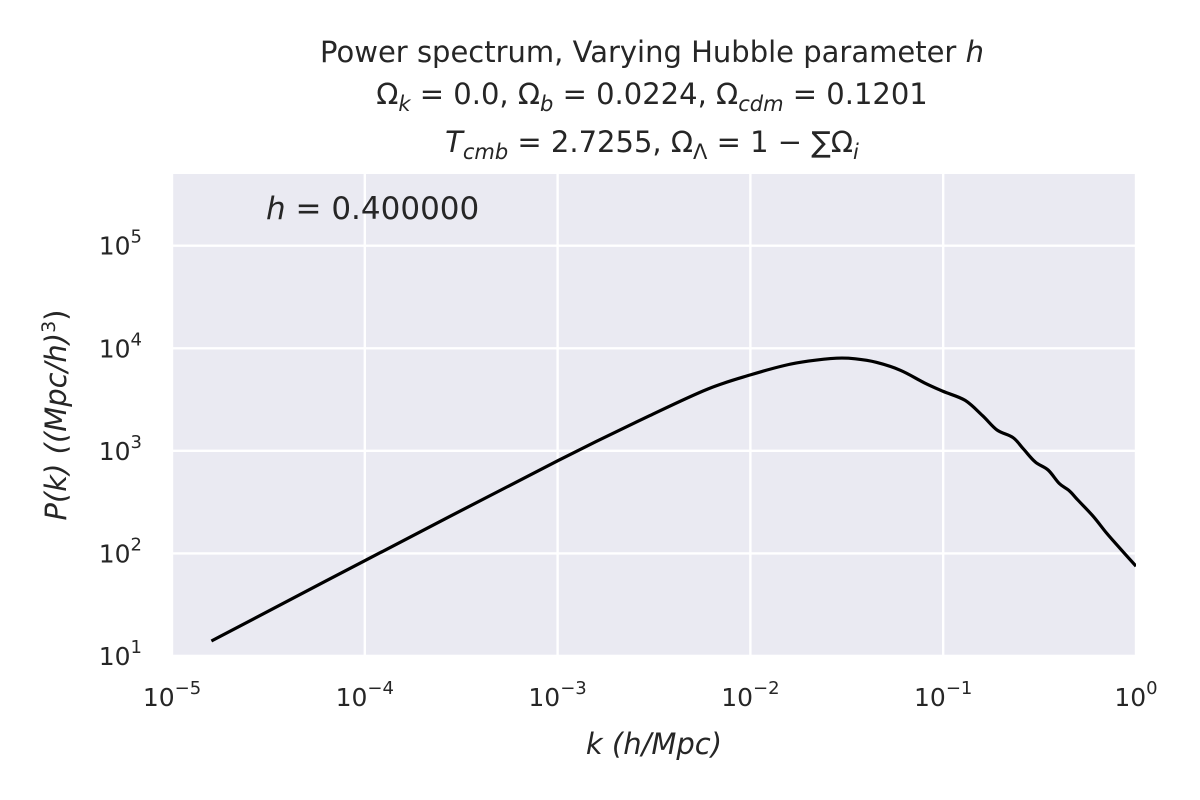 This screenshot has height=800, width=1200. I want to click on y-tick-label: 10³, so click(120, 449).